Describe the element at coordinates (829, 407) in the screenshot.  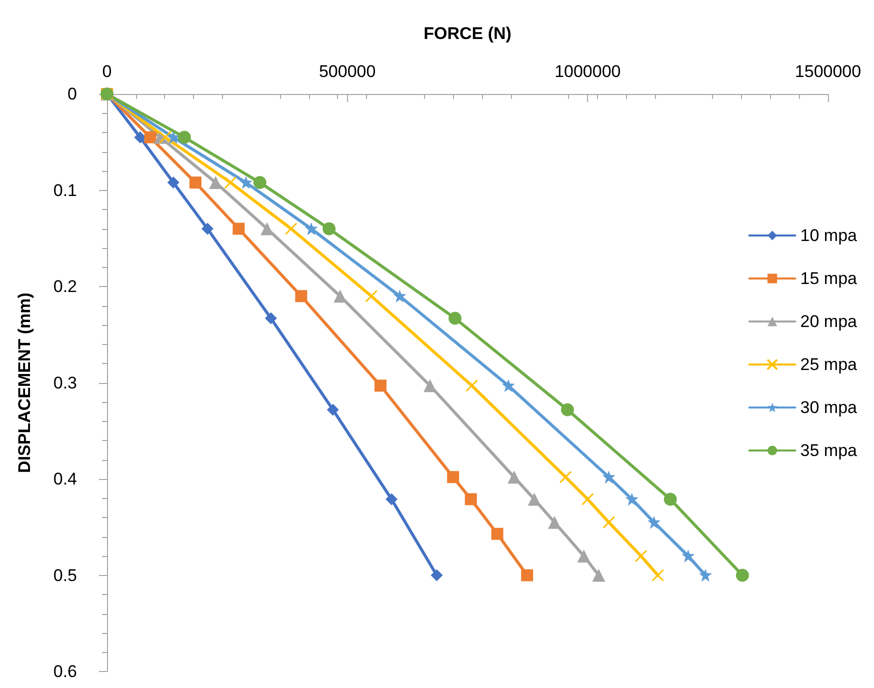
I see `legend-label: 30 mpa` at that location.